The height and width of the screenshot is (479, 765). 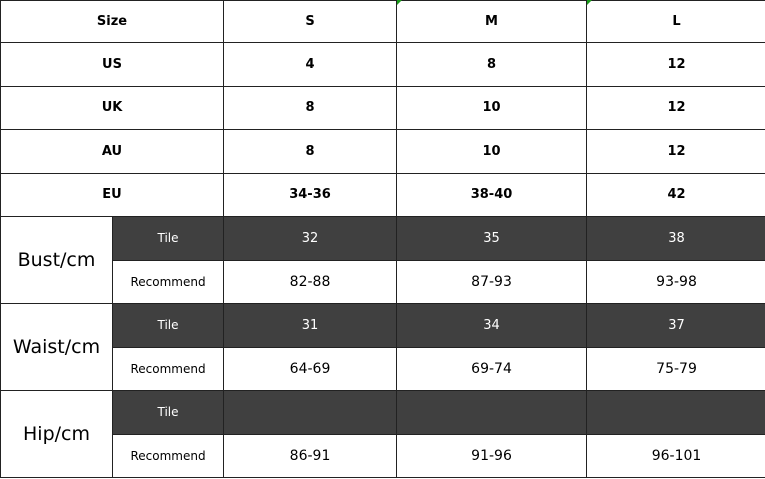 What do you see at coordinates (310, 194) in the screenshot?
I see `size-value: 34-36` at bounding box center [310, 194].